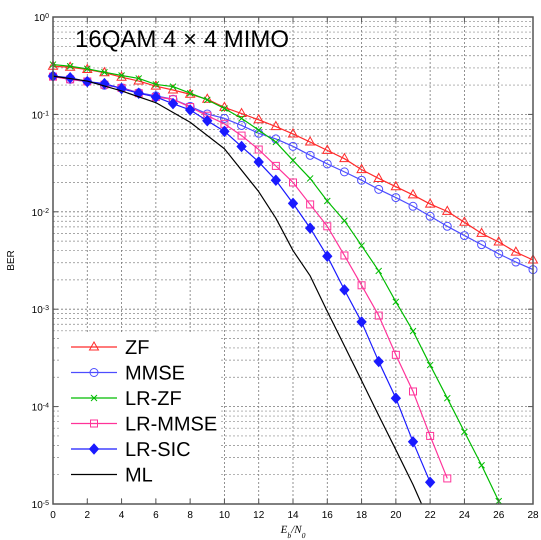 This screenshot has height=540, width=541. What do you see at coordinates (464, 515) in the screenshot?
I see `x-tick-label: 24` at bounding box center [464, 515].